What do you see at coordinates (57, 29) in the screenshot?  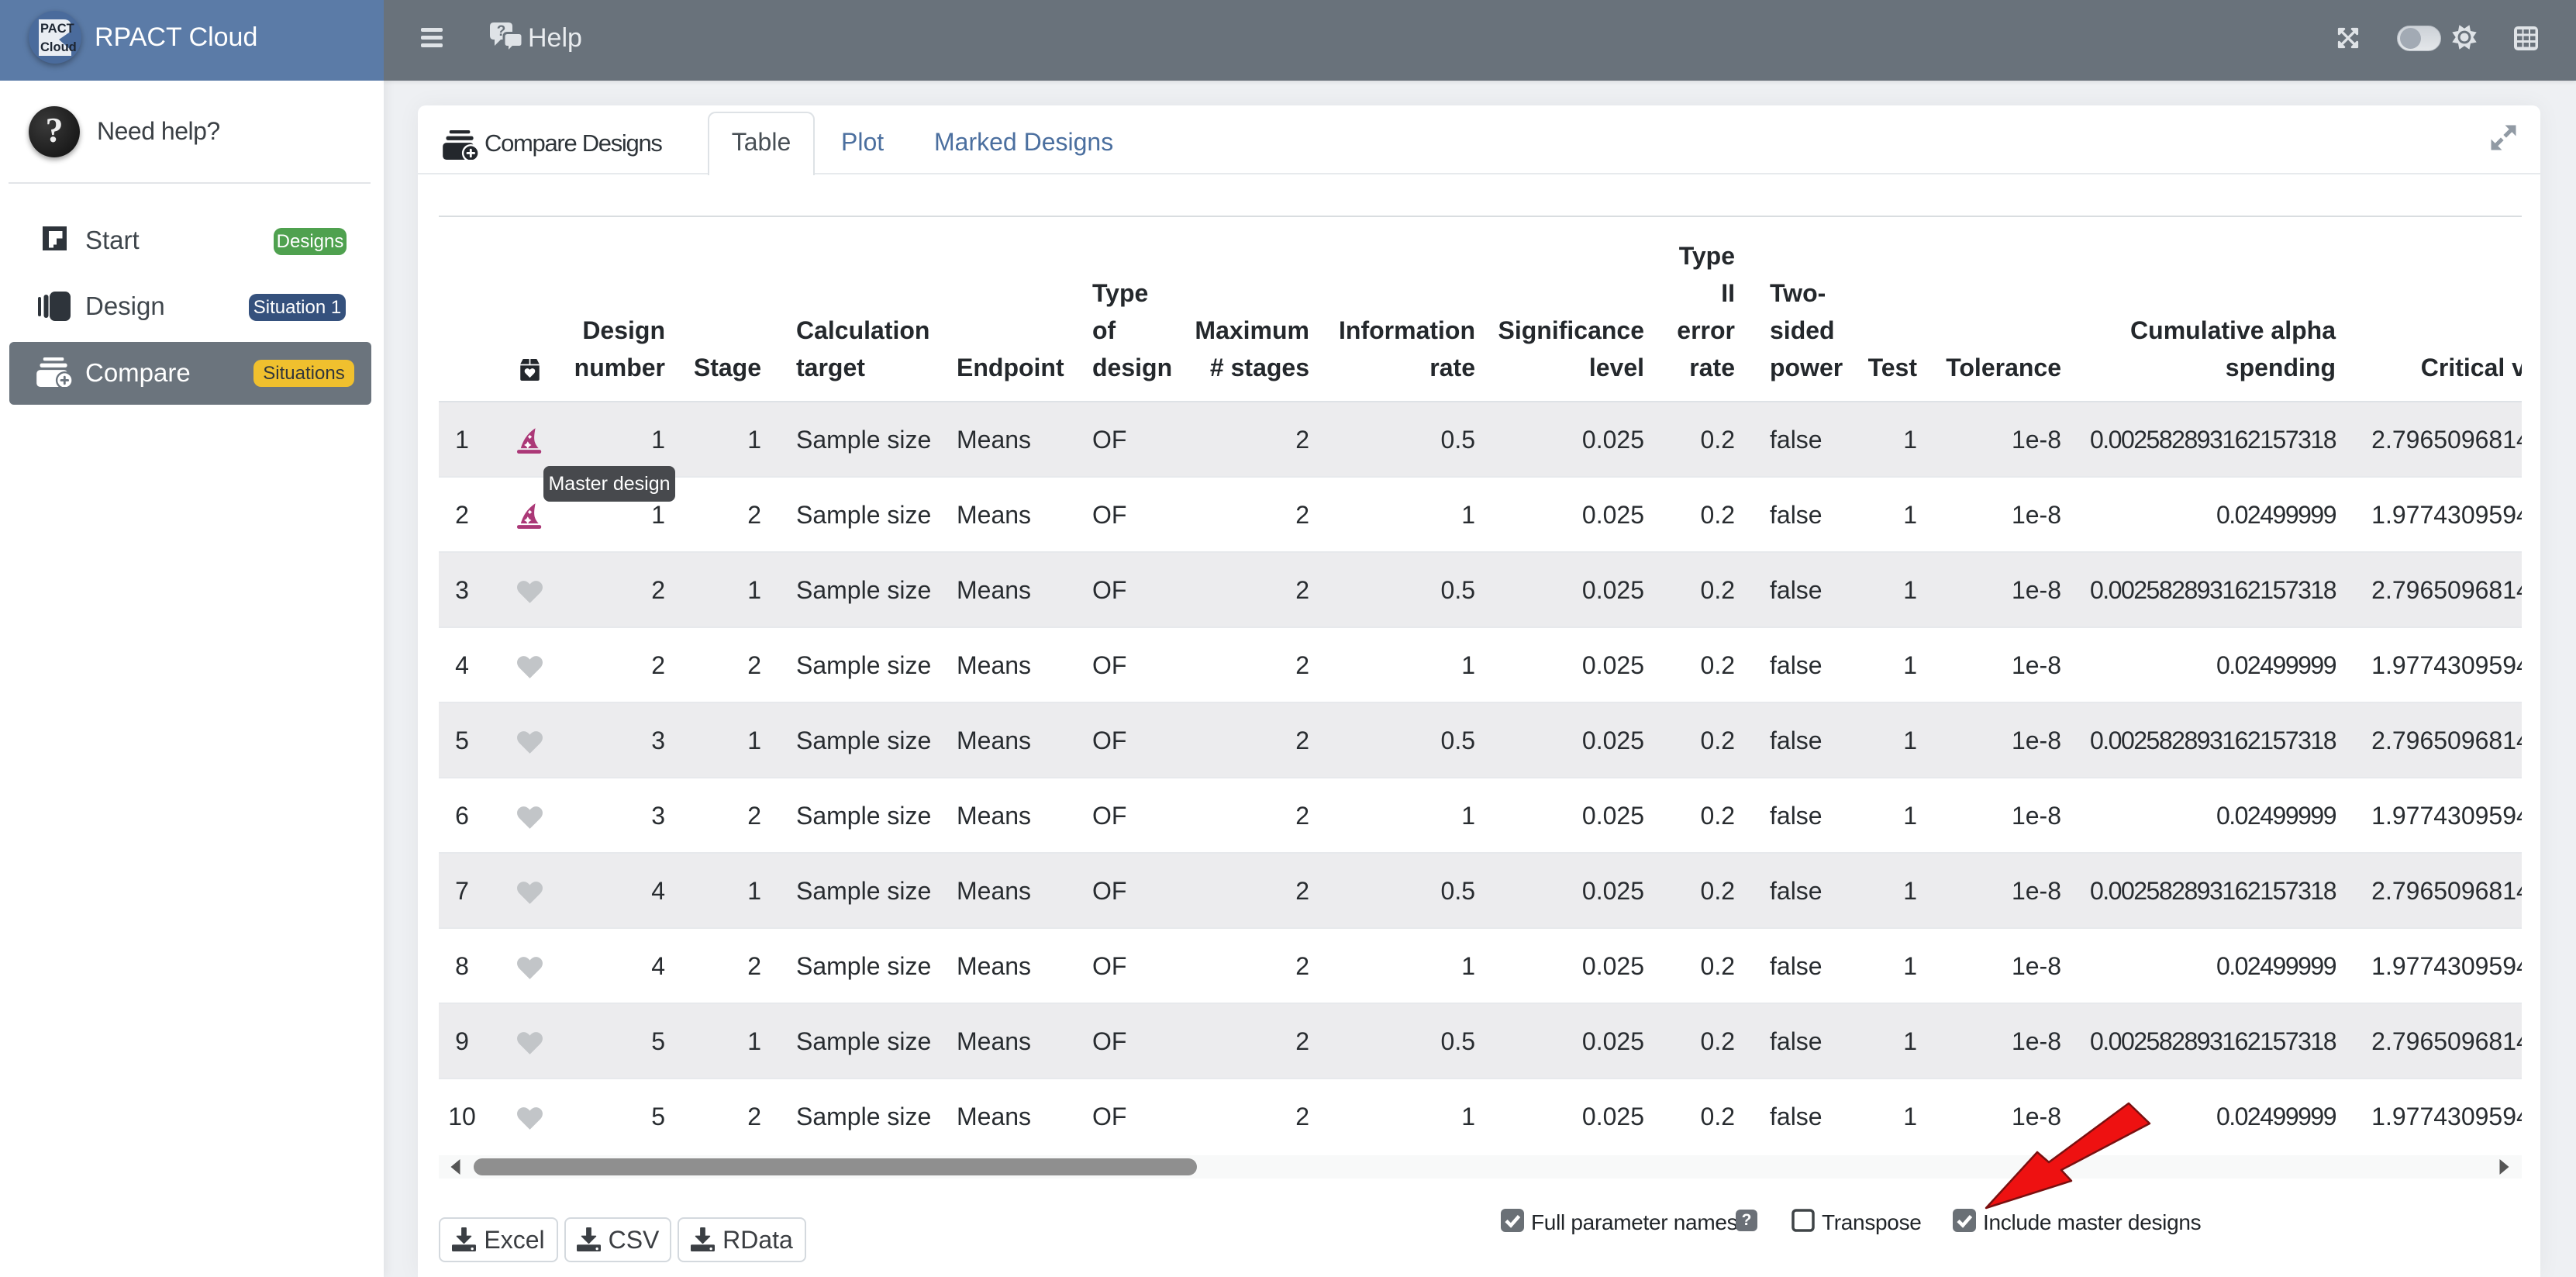 I see `svg-text: PACT` at bounding box center [57, 29].